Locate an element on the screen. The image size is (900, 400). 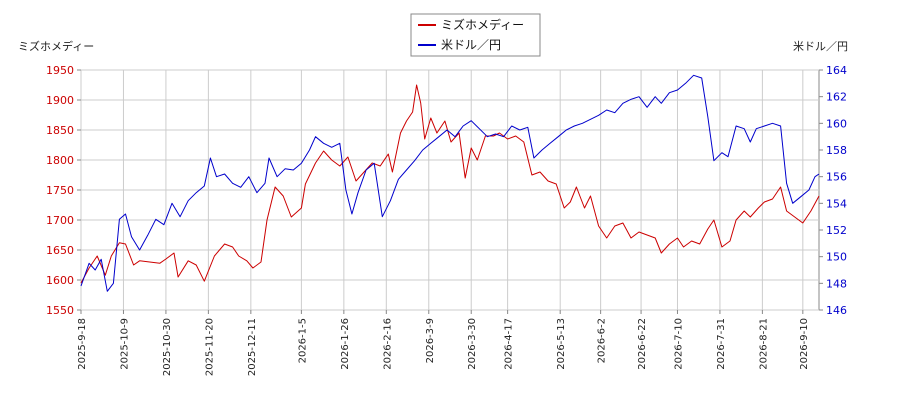
left-tick-label: 1950 is located at coordinates (60, 70).